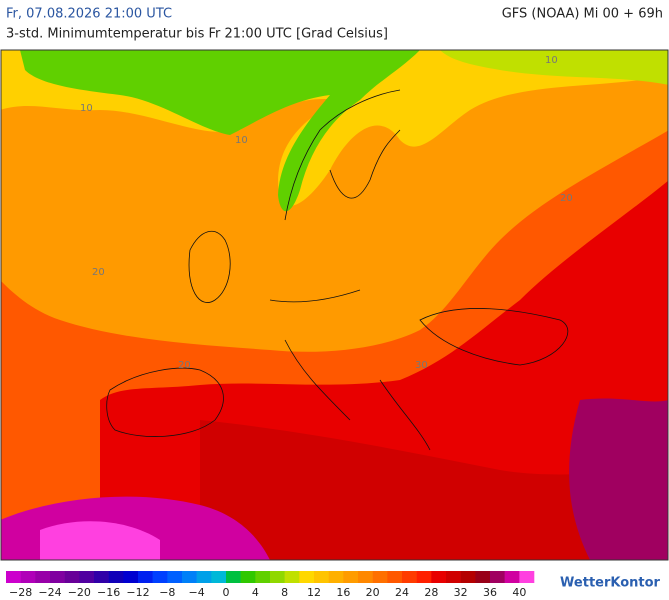  I want to click on legend-label: −12, so click(137, 592).